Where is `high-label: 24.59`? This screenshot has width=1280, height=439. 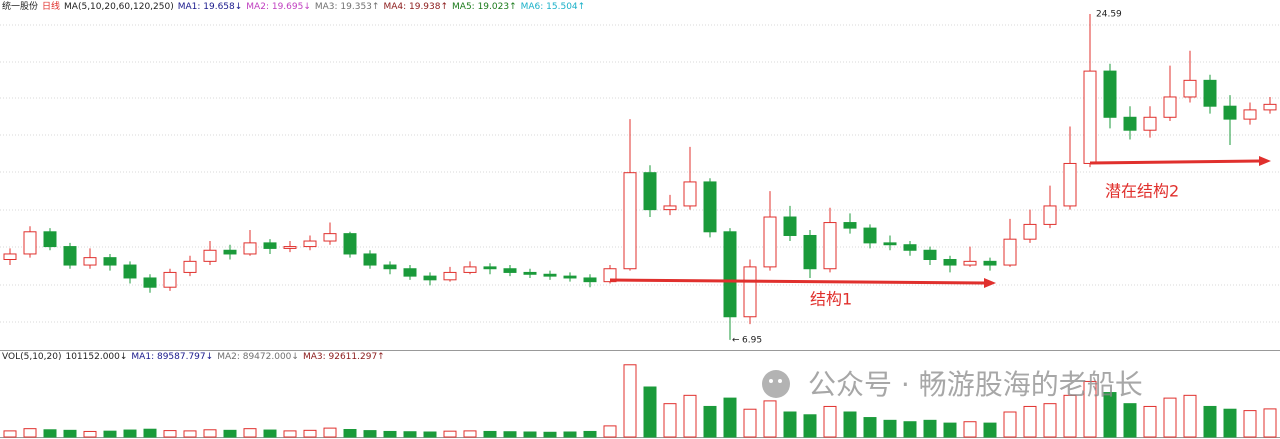
high-label: 24.59 is located at coordinates (1109, 15).